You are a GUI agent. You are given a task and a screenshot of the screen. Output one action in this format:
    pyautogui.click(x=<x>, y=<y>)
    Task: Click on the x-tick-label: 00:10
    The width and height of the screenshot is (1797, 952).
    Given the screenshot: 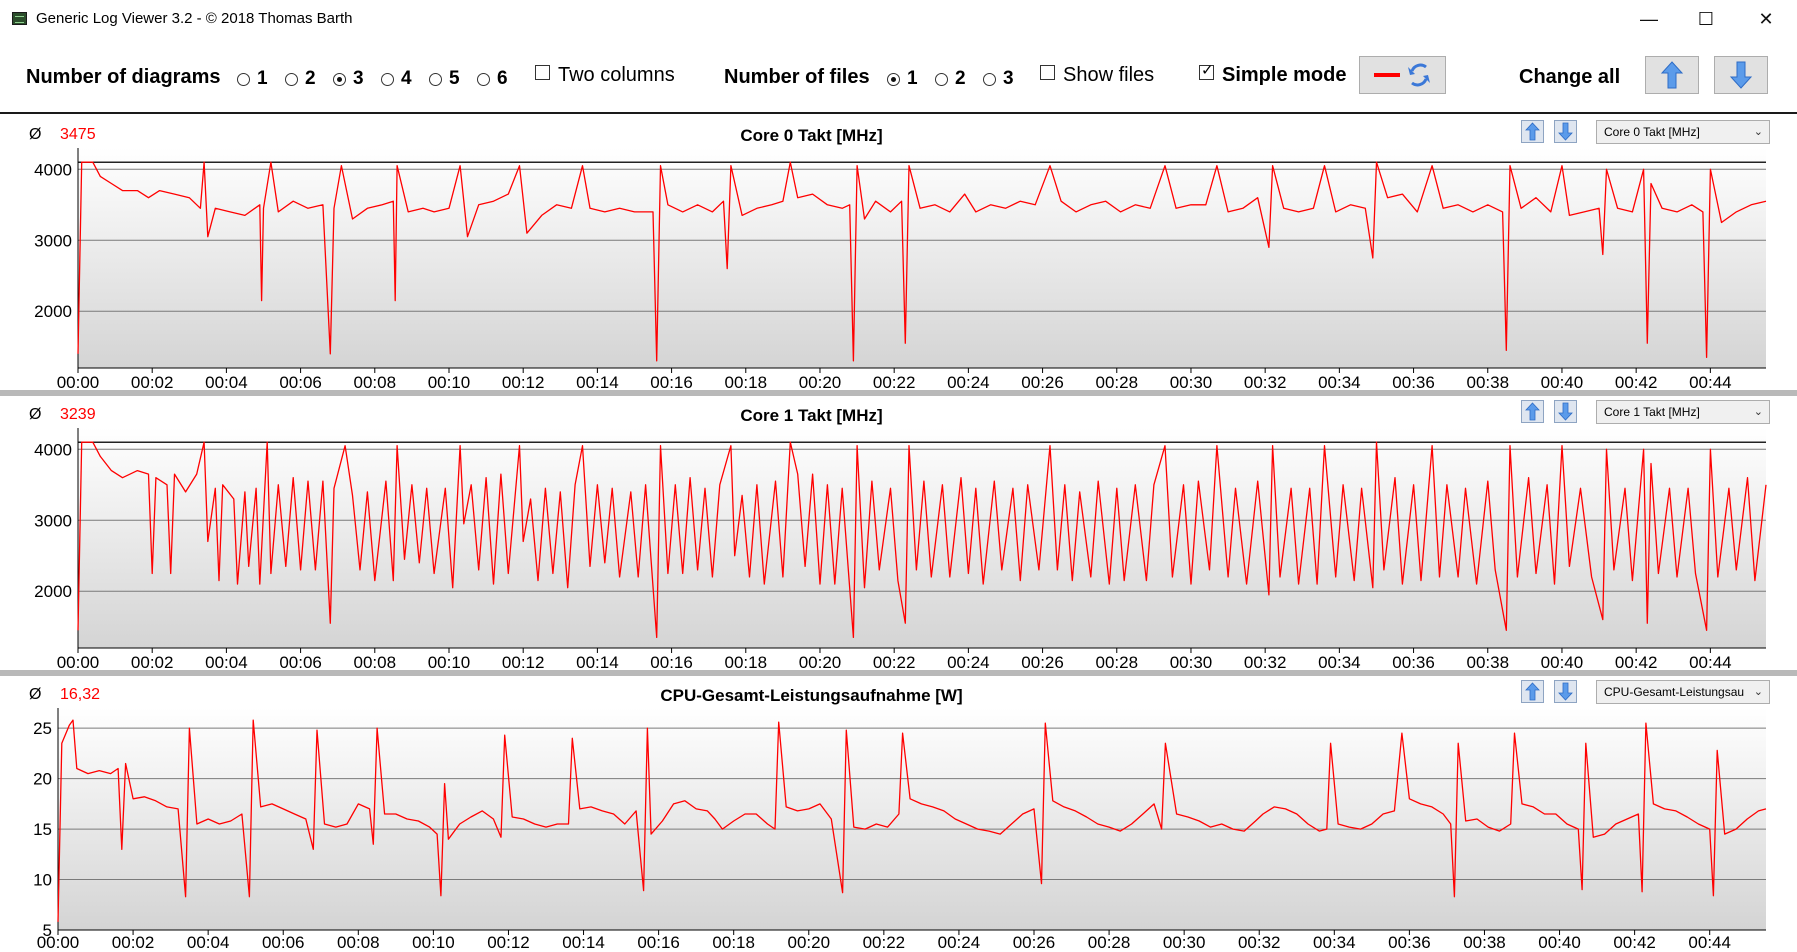 What is the action you would take?
    pyautogui.click(x=449, y=381)
    